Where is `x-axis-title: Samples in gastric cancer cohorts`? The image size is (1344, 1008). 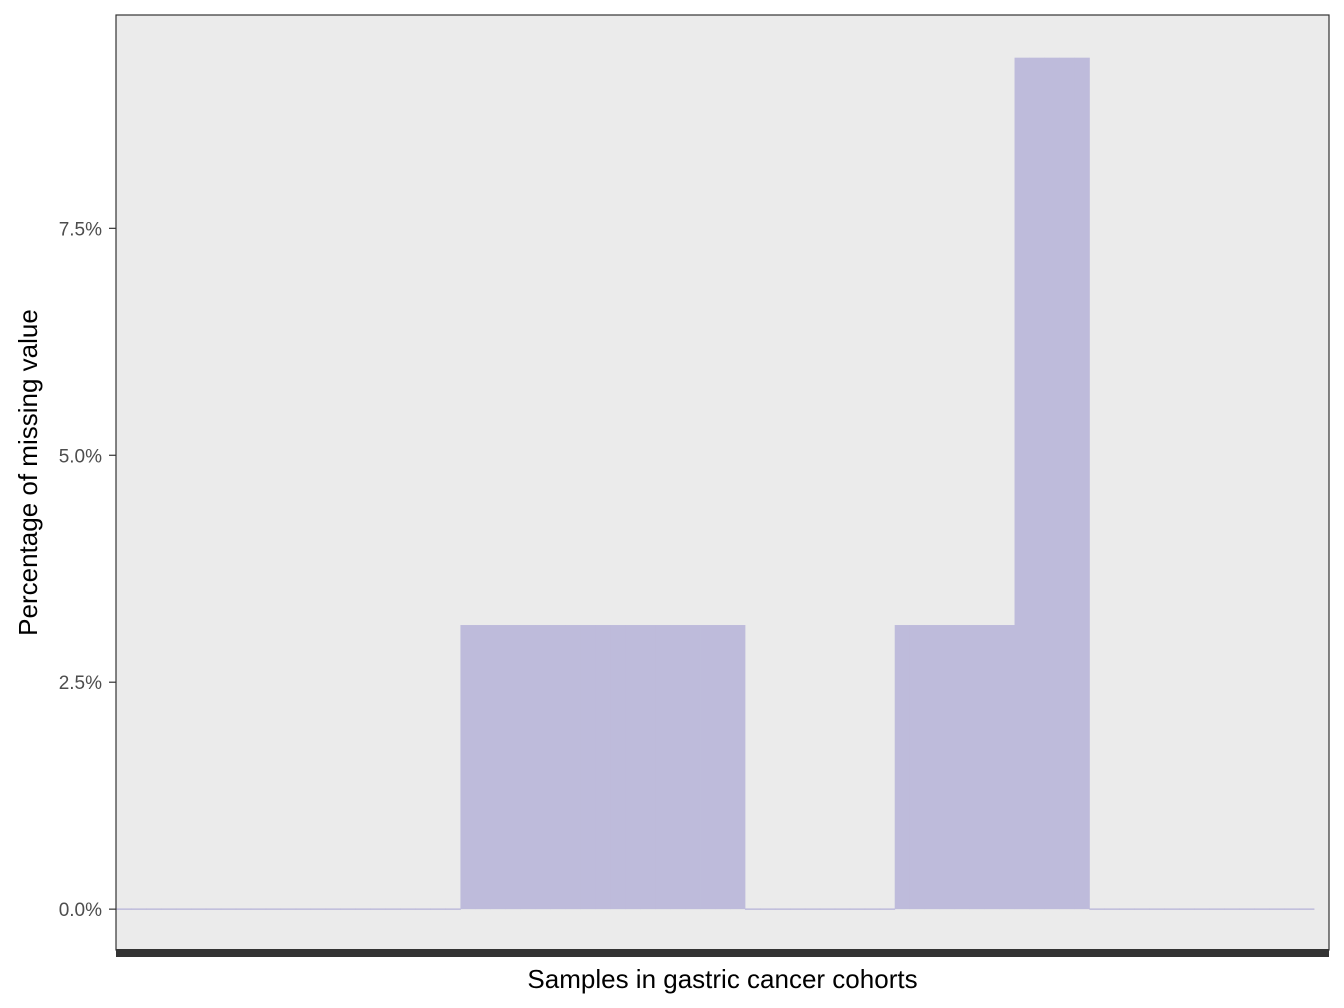 x-axis-title: Samples in gastric cancer cohorts is located at coordinates (722, 979).